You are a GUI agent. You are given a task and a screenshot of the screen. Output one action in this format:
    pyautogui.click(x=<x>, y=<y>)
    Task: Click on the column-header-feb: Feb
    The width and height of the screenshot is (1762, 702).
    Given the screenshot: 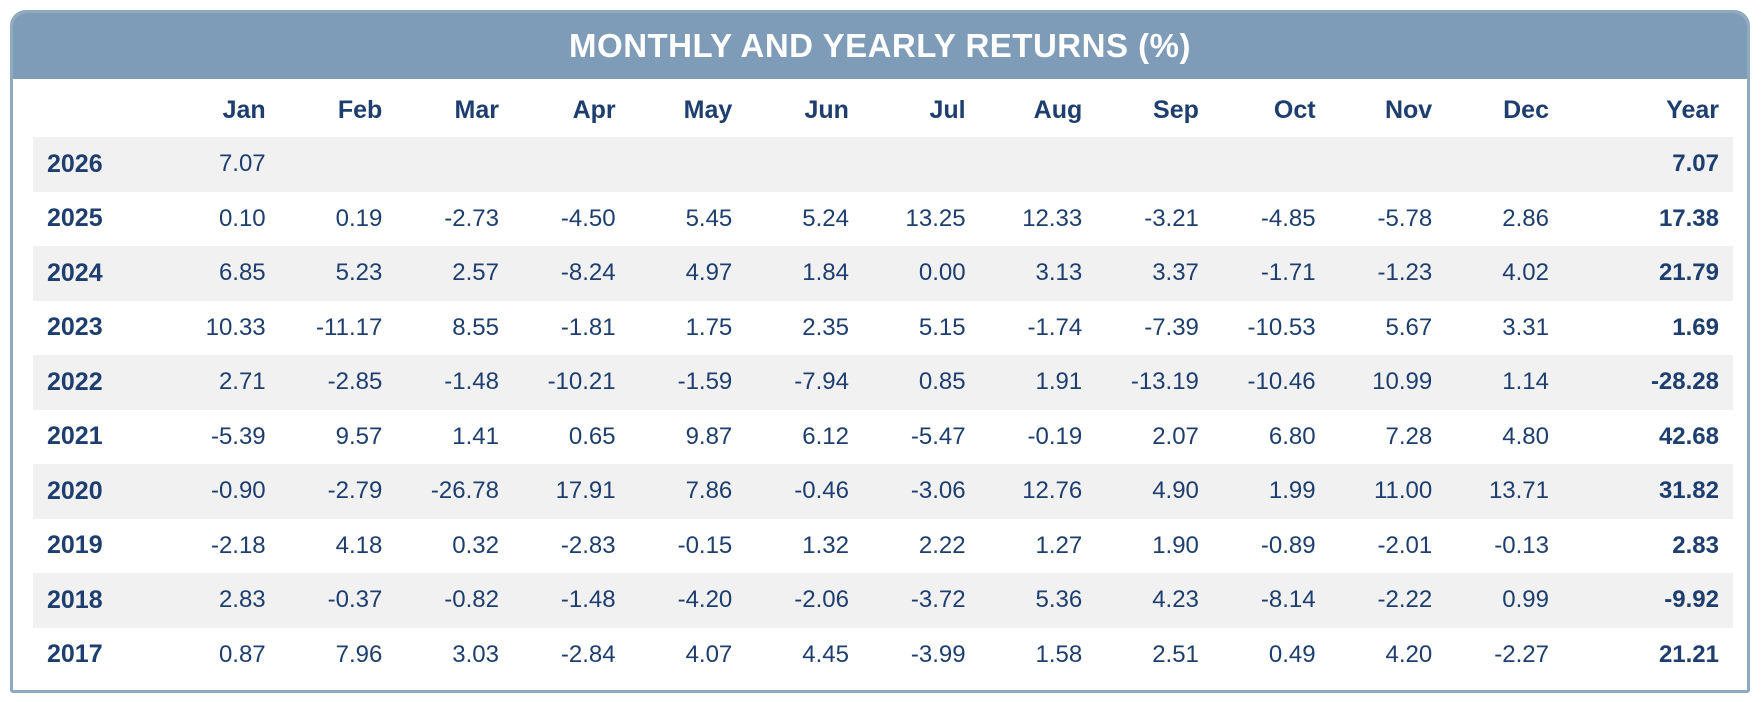 What is the action you would take?
    pyautogui.click(x=360, y=109)
    